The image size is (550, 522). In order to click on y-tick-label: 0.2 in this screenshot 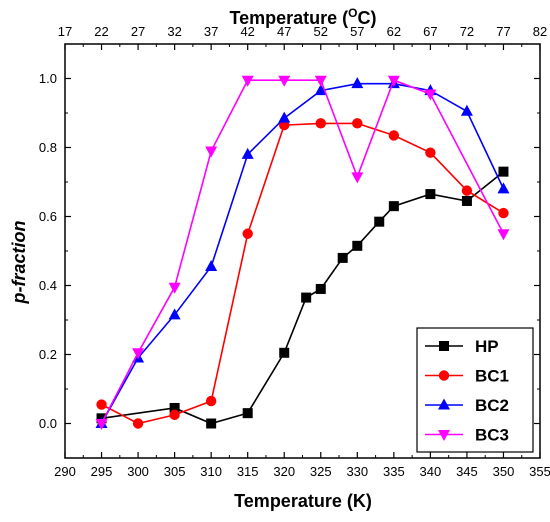, I will do `click(48, 354)`.